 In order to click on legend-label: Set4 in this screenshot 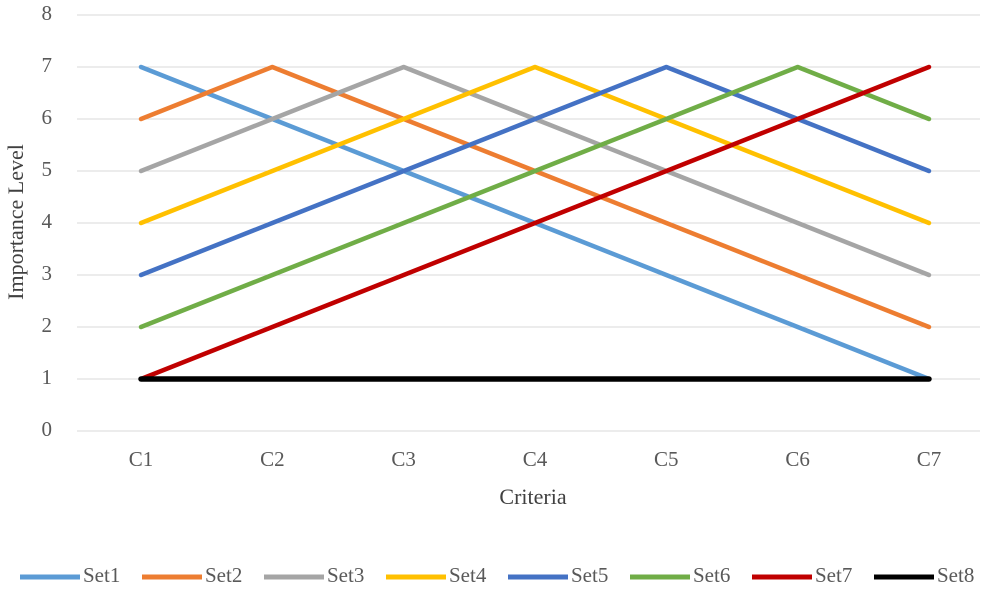, I will do `click(468, 575)`.